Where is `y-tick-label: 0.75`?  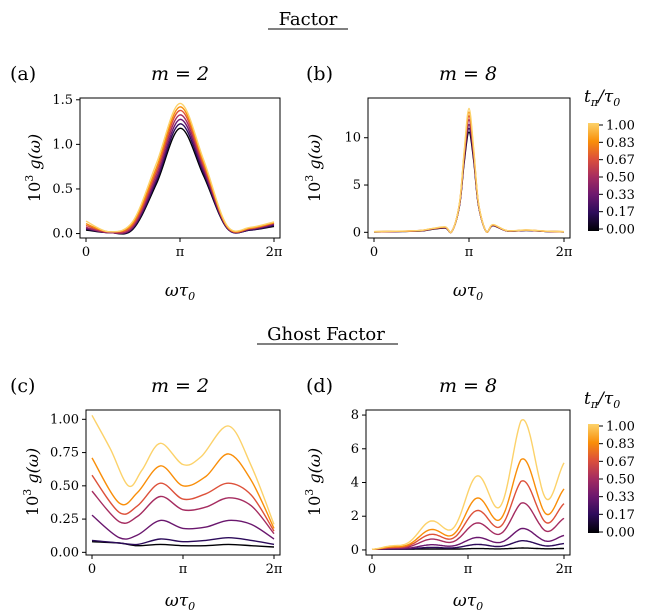
y-tick-label: 0.75 is located at coordinates (64, 453).